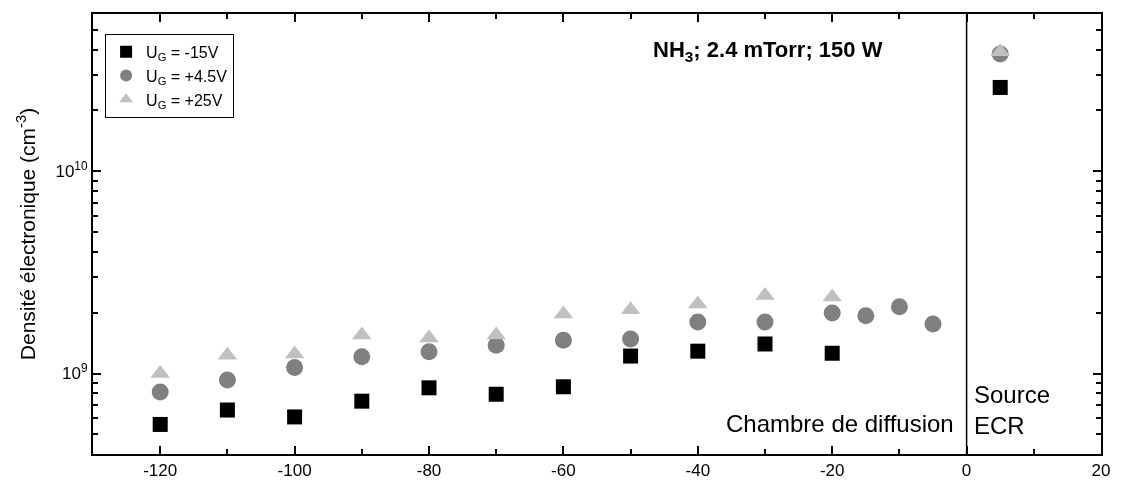 The width and height of the screenshot is (1122, 492). I want to click on y-tick-label: 10$^{10}$, so click(71, 170).